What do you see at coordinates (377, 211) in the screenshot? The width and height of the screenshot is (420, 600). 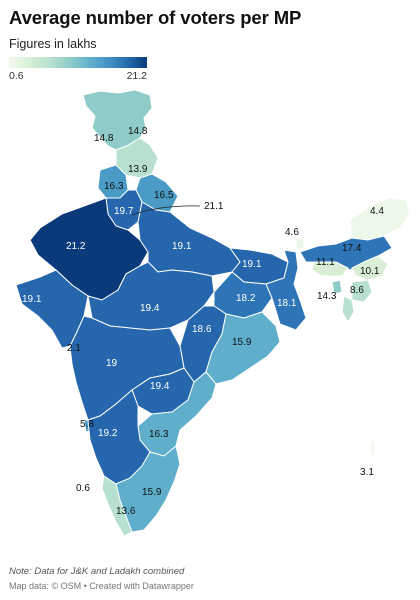 I see `label-arunachal: 4.4` at bounding box center [377, 211].